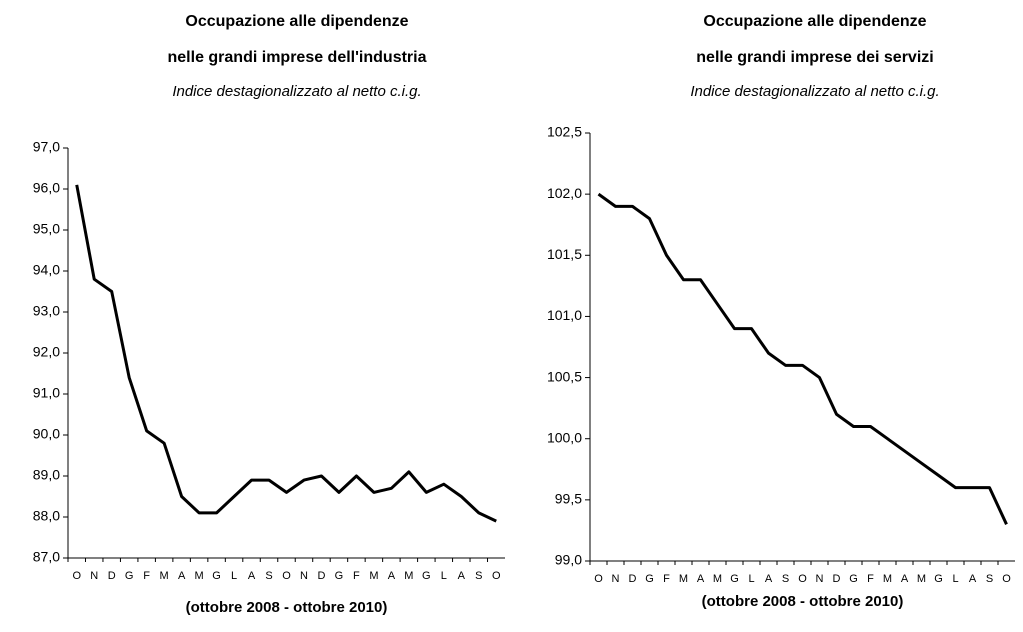 The height and width of the screenshot is (632, 1023). What do you see at coordinates (568, 499) in the screenshot?
I see `y-tick-label: 99,5` at bounding box center [568, 499].